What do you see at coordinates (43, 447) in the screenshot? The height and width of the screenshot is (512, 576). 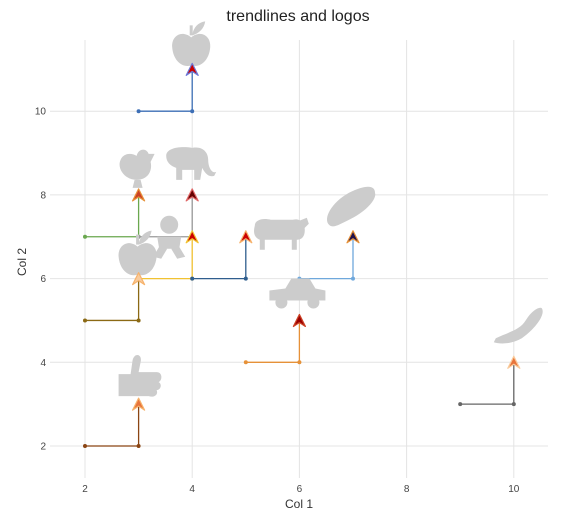 I see `y-tick-label: 2` at bounding box center [43, 447].